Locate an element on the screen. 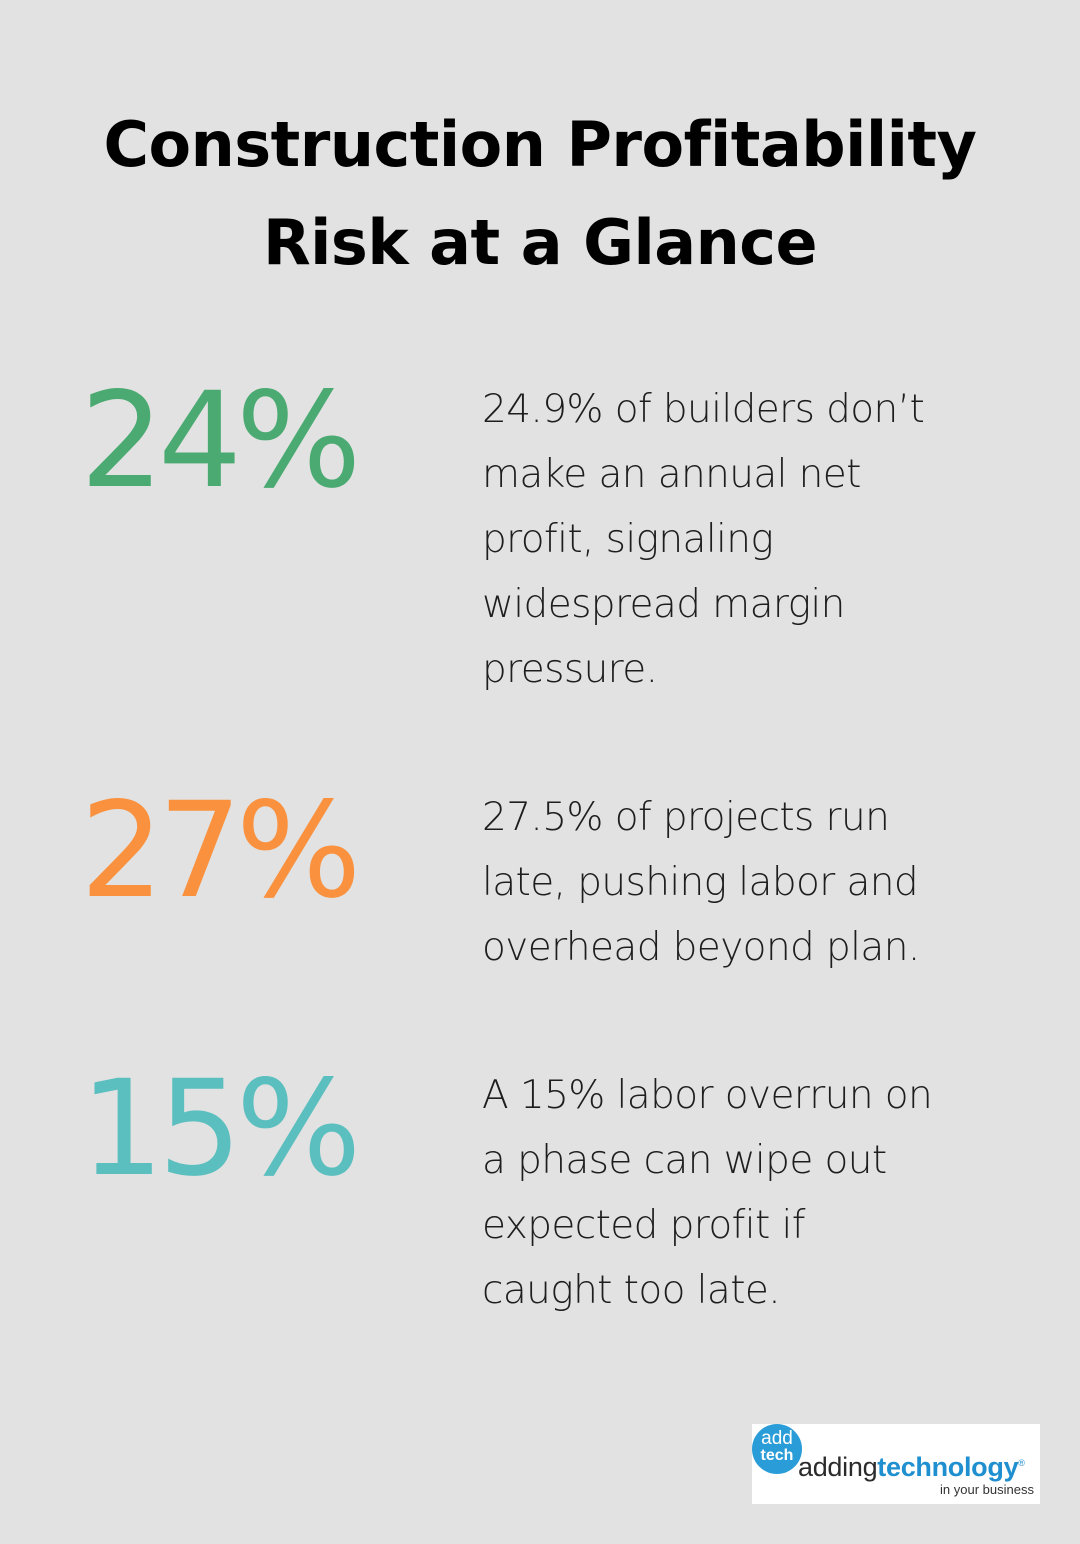 This screenshot has height=1544, width=1080. title-line-1: Construction Profitability is located at coordinates (540, 144).